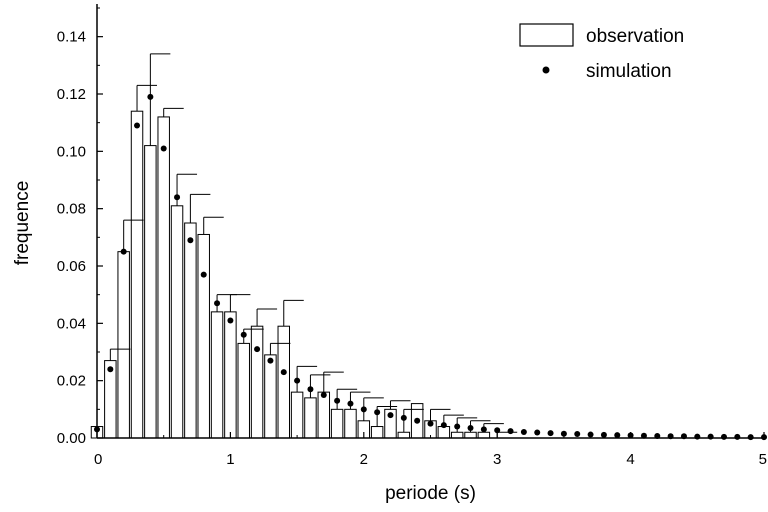  Describe the element at coordinates (430, 450) in the screenshot. I see `x-ticks: 0 1 2 3 4 5` at that location.